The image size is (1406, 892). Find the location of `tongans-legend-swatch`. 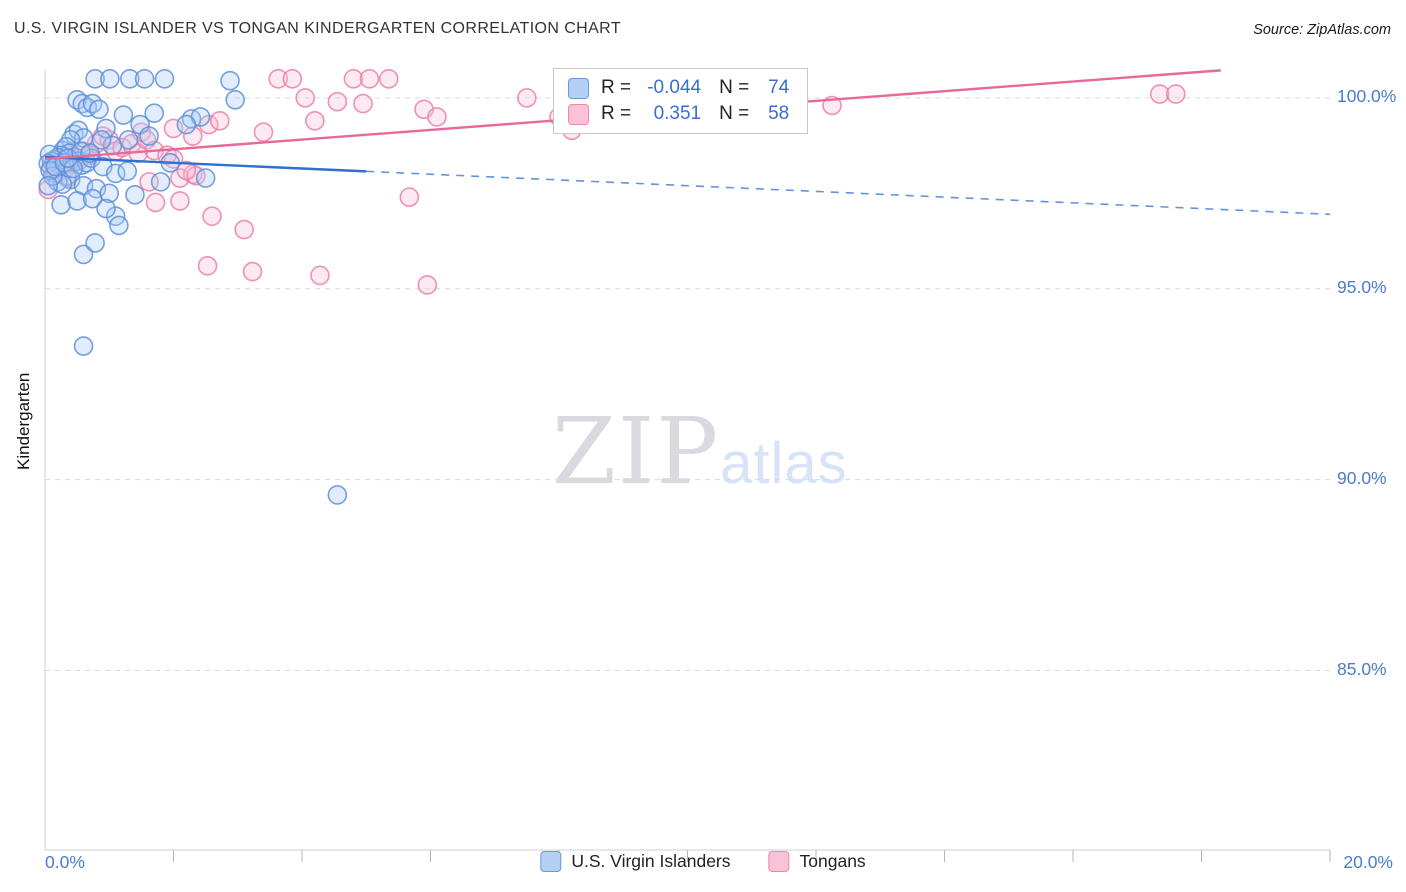

tongans-legend-swatch is located at coordinates (779, 861).